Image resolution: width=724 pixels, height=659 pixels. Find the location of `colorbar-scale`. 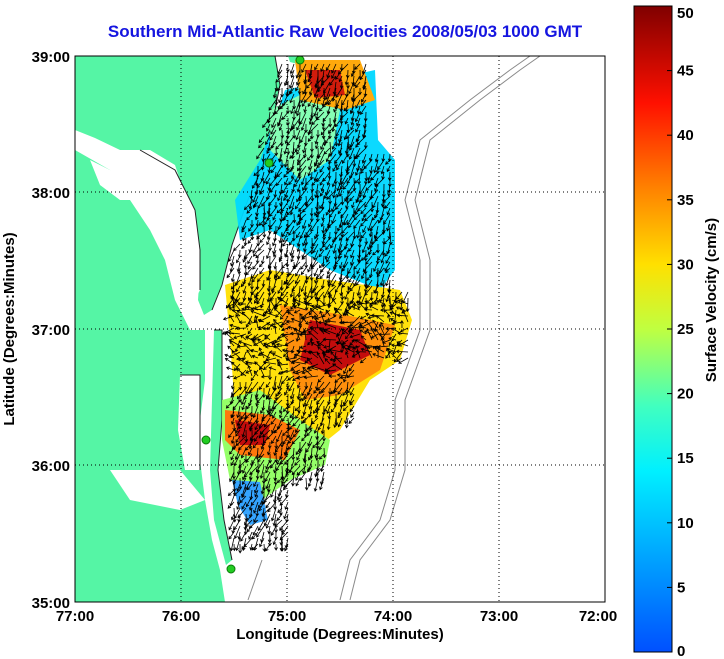

colorbar-scale is located at coordinates (653, 329).